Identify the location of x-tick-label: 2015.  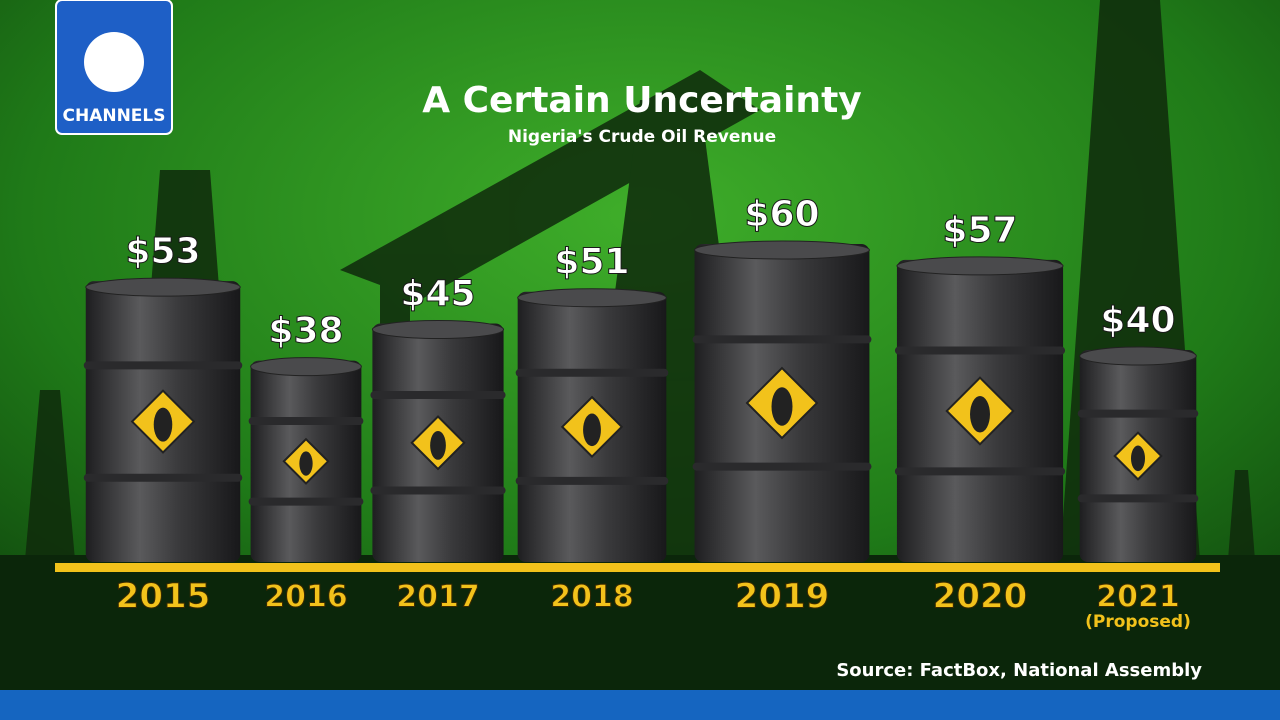
(163, 597).